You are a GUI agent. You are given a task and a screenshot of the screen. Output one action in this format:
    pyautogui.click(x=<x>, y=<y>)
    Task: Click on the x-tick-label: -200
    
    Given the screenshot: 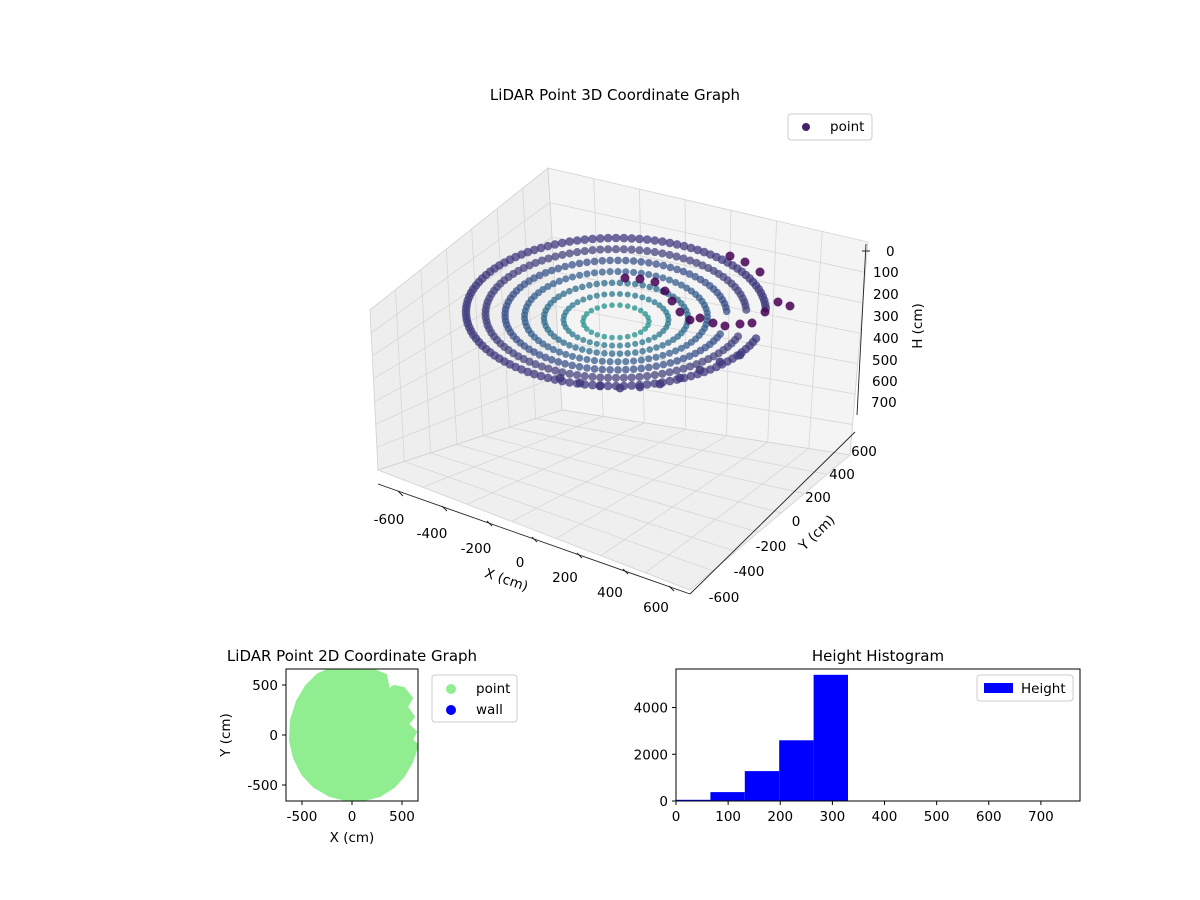 What is the action you would take?
    pyautogui.click(x=476, y=549)
    